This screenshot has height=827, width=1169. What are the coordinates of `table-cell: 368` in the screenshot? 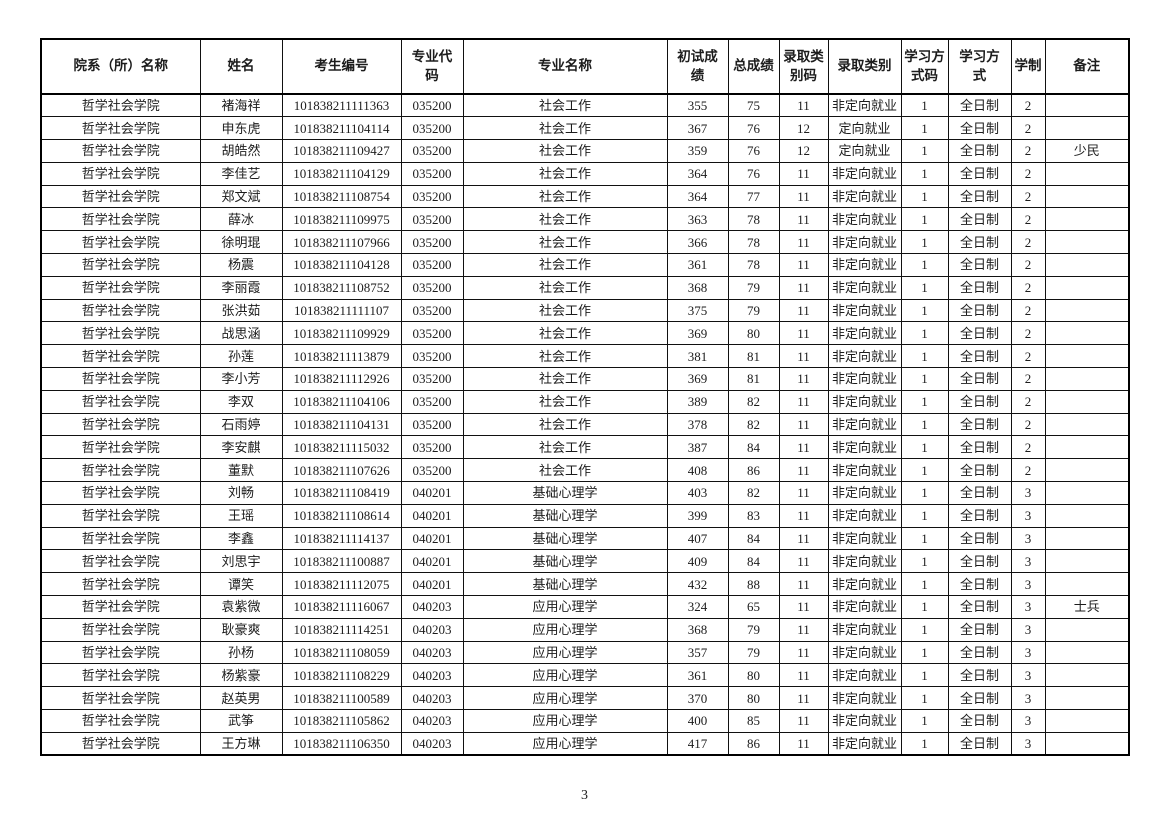 It's located at (697, 287).